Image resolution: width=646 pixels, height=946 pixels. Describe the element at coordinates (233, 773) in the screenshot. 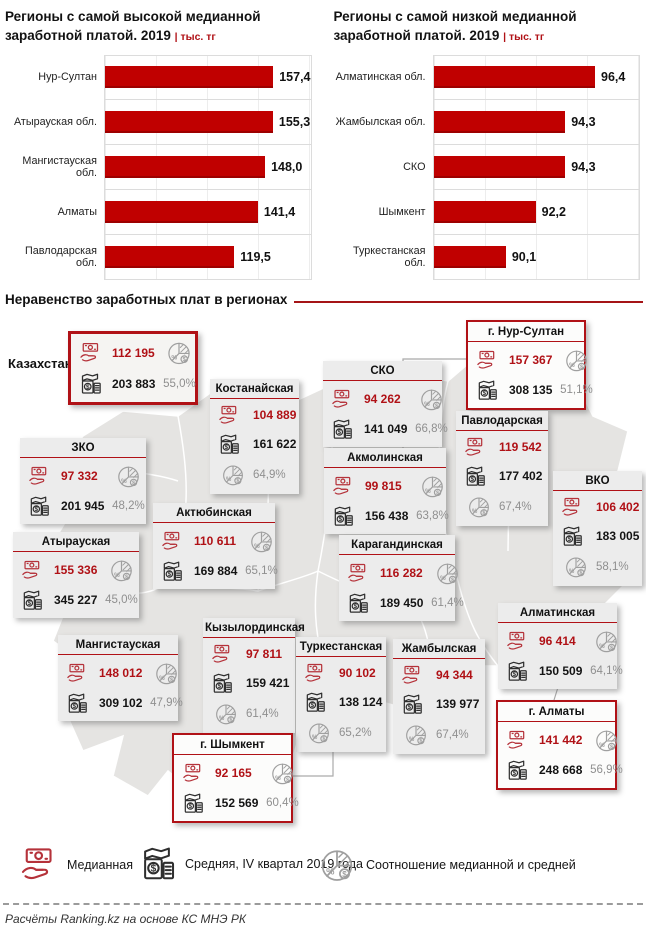

I see `median-value: 92 165` at that location.